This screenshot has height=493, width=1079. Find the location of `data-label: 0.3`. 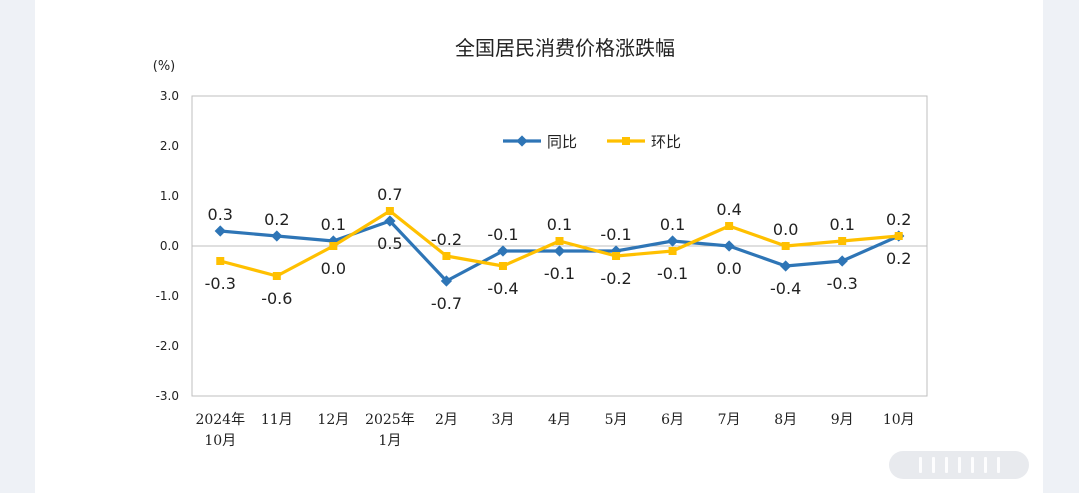

data-label: 0.3 is located at coordinates (220, 214).